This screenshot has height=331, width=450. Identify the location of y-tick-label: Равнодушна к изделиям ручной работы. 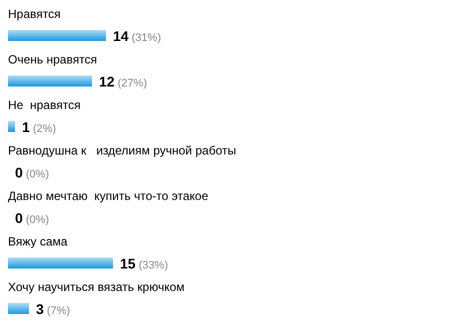
(122, 151).